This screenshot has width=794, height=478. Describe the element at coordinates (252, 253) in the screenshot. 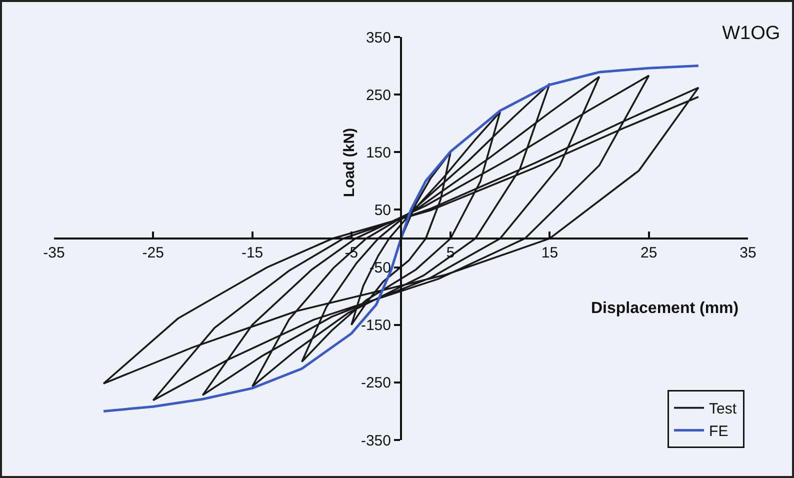

I see `x-tick-label: -15` at that location.